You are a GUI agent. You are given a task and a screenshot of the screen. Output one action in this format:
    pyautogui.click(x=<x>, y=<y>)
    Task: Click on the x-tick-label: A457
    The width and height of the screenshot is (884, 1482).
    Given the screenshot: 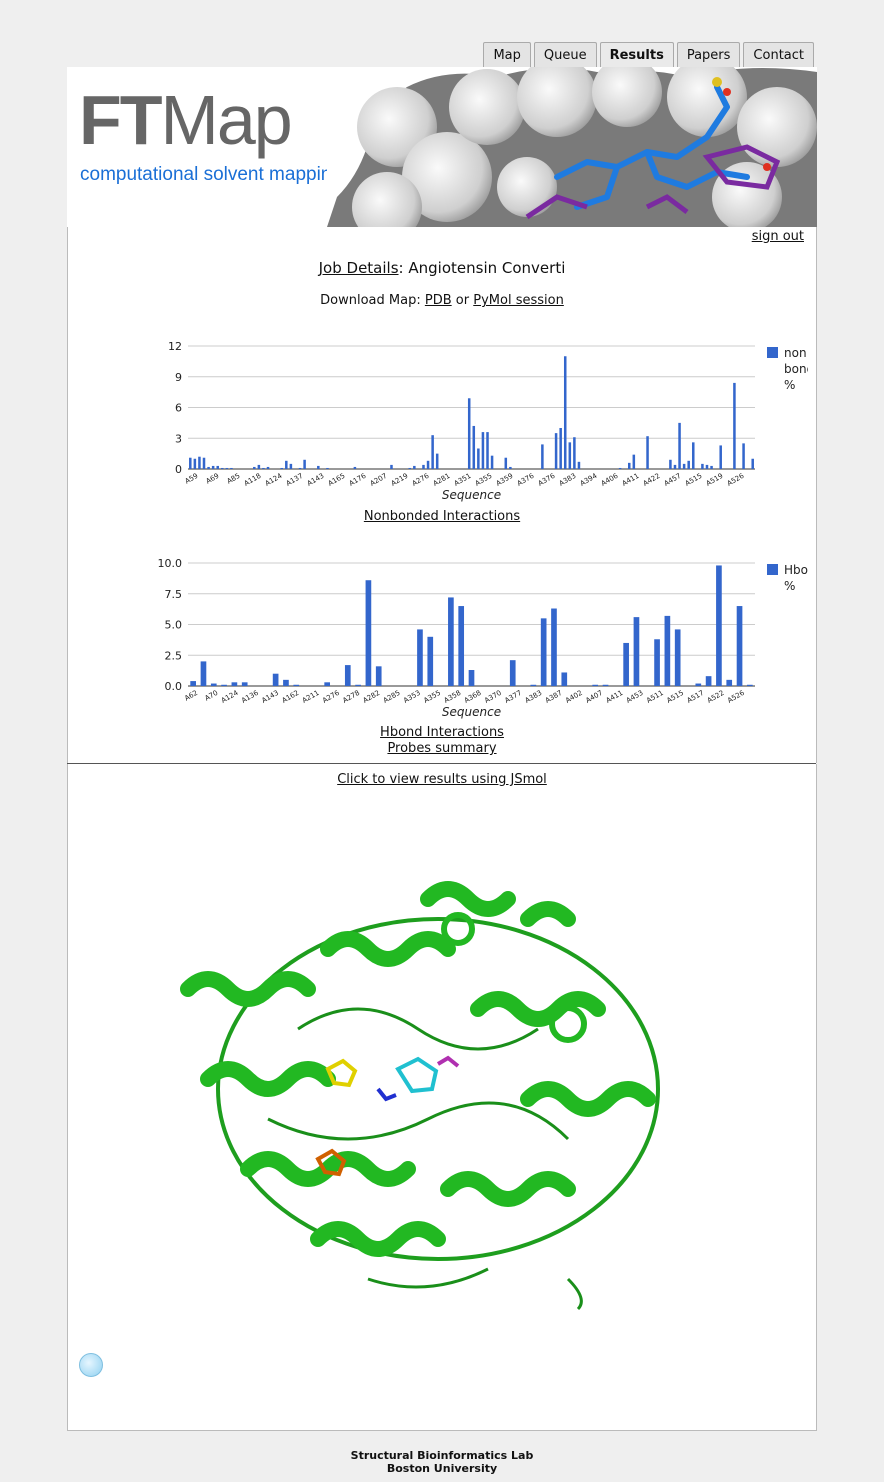 What is the action you would take?
    pyautogui.click(x=673, y=480)
    